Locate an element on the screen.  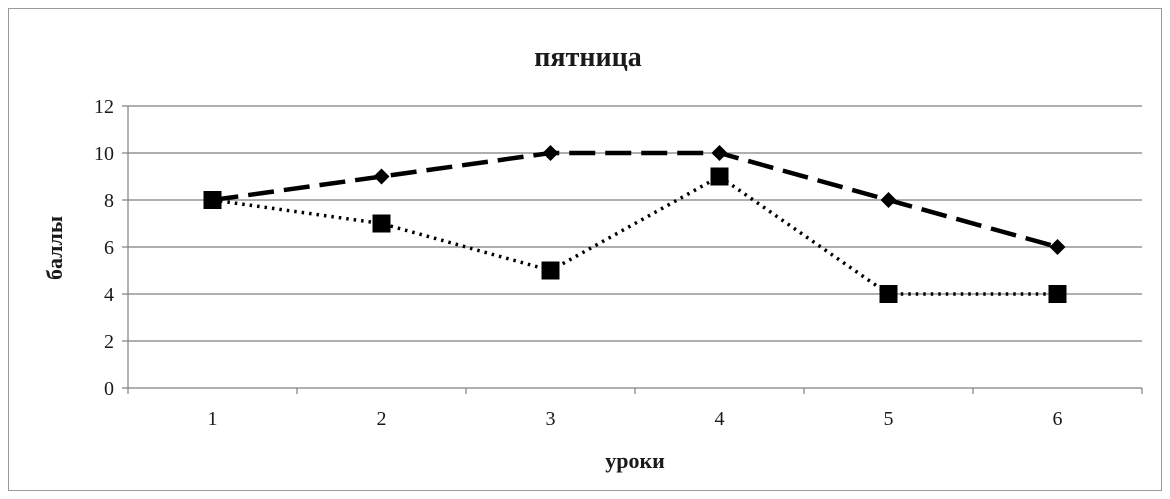
x-tick-label-1: 1 is located at coordinates (213, 419).